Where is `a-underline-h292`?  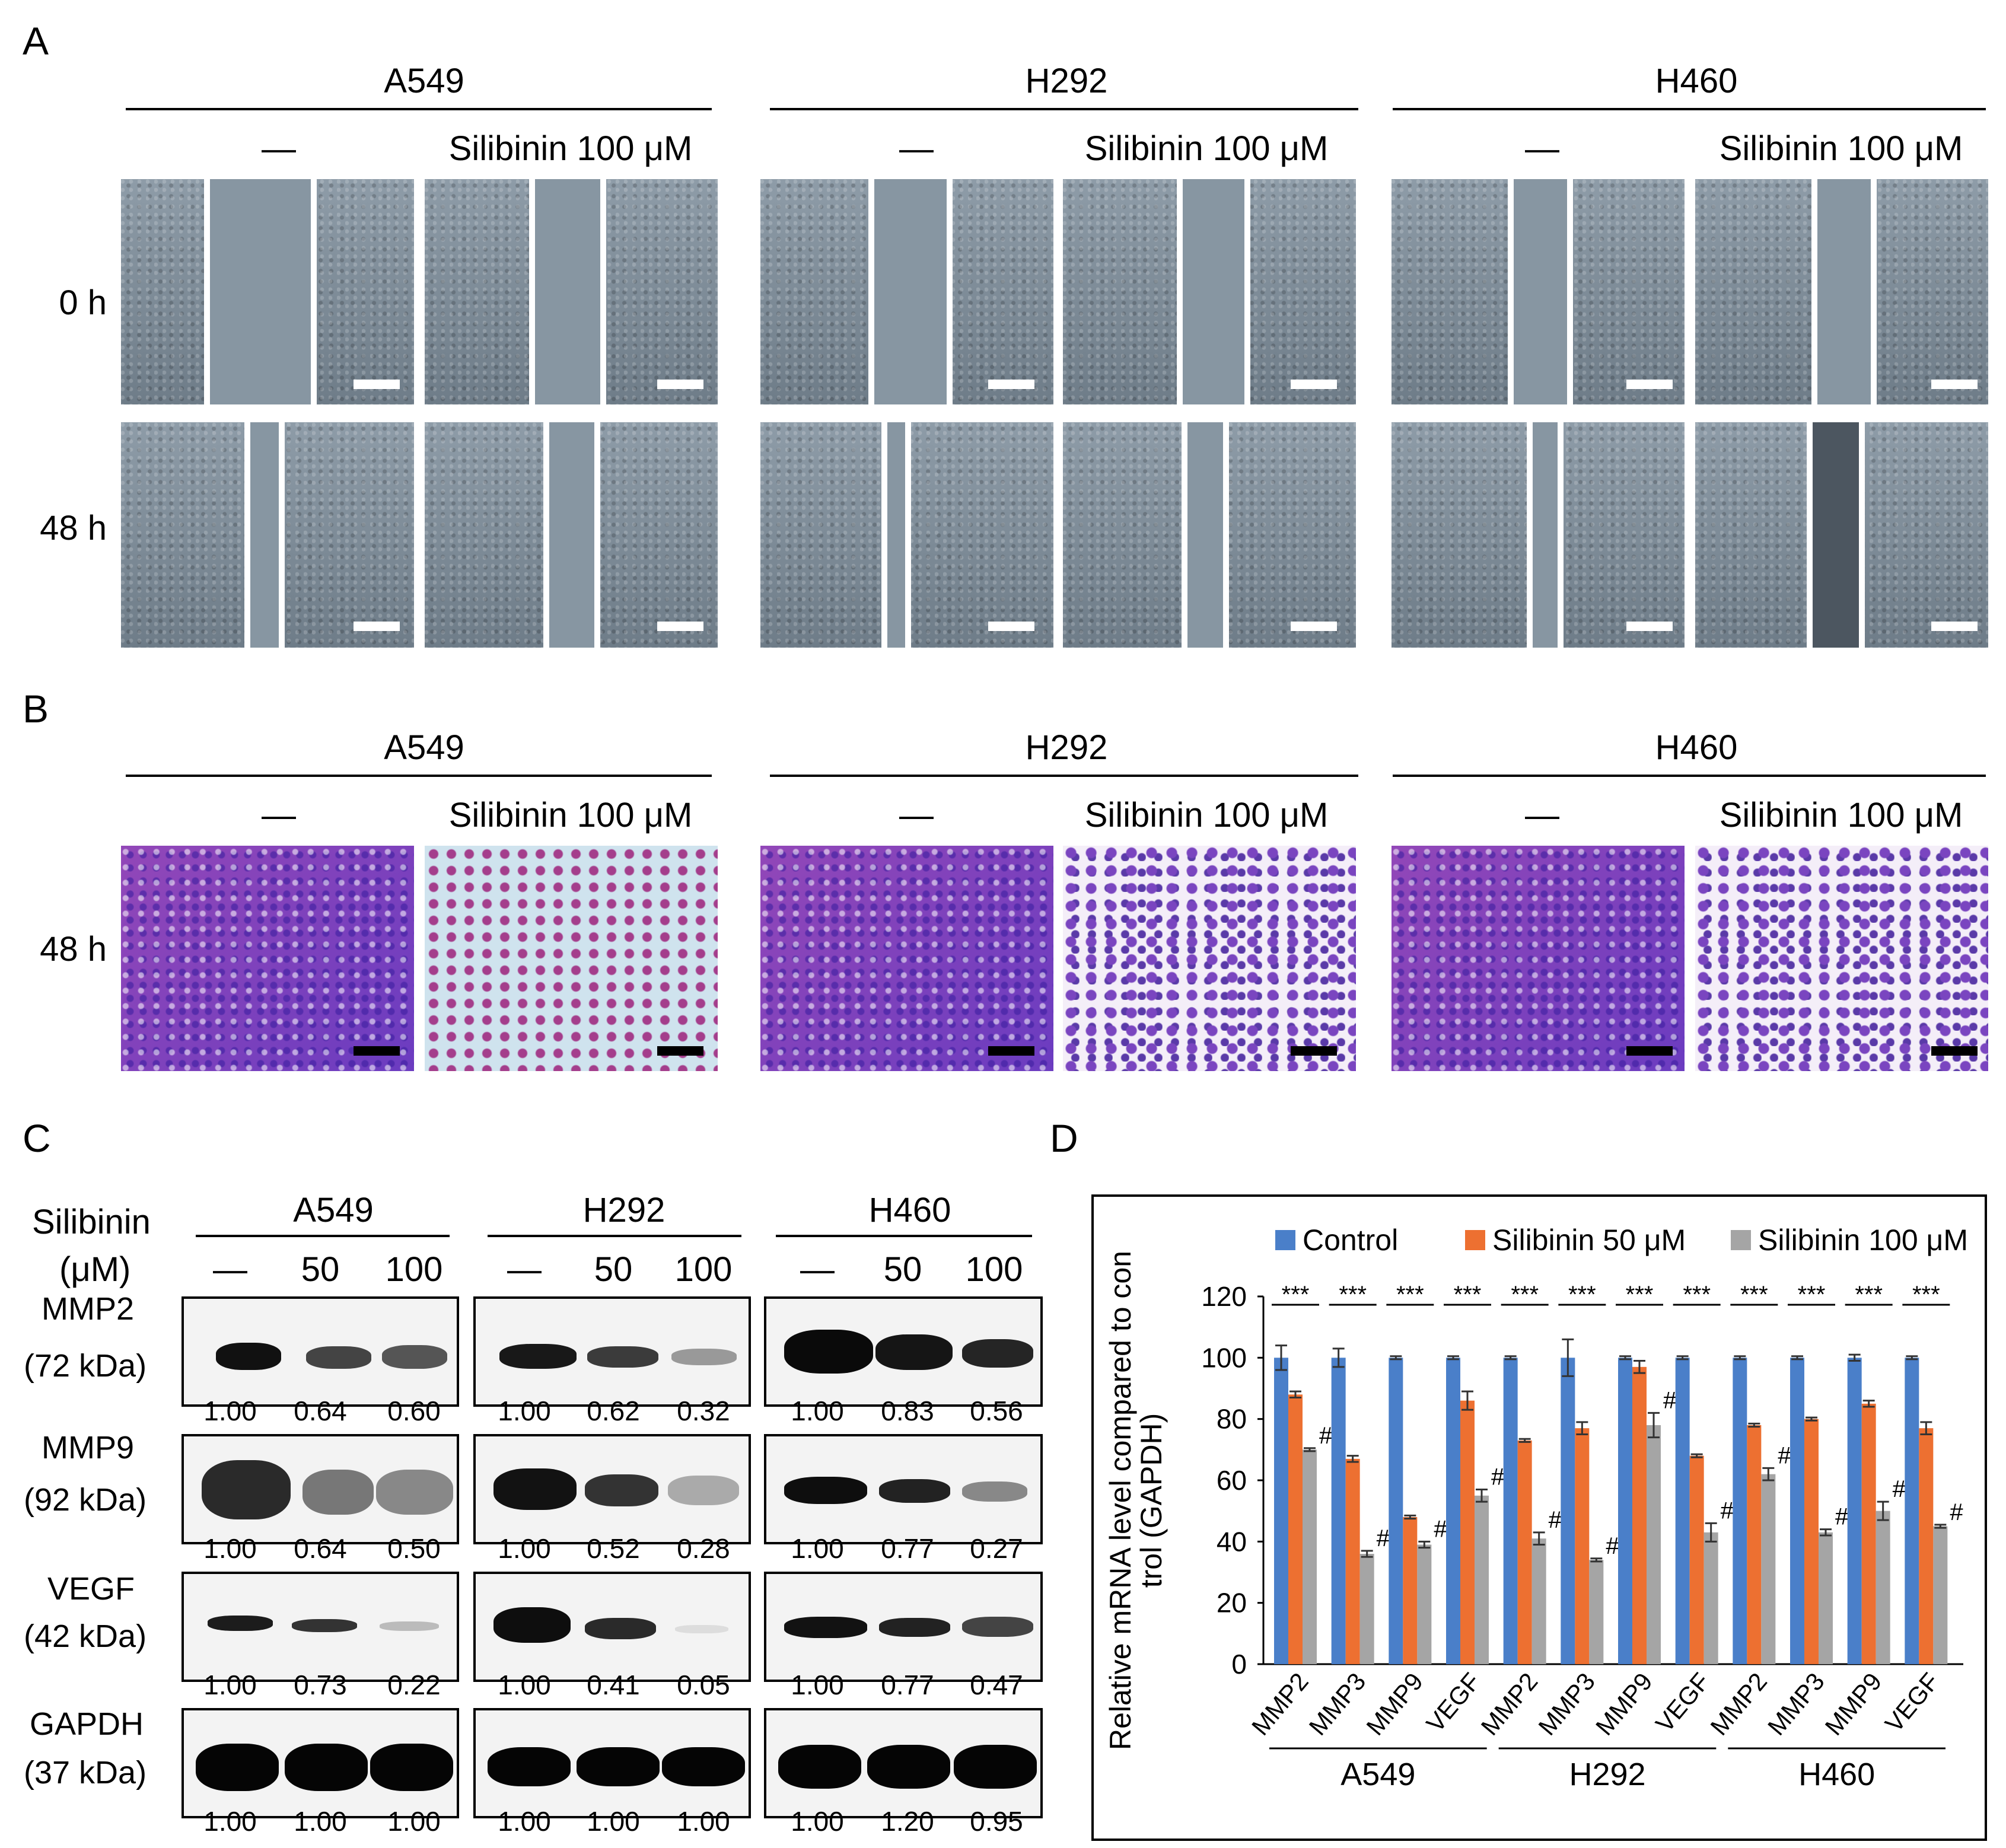
a-underline-h292 is located at coordinates (1064, 109).